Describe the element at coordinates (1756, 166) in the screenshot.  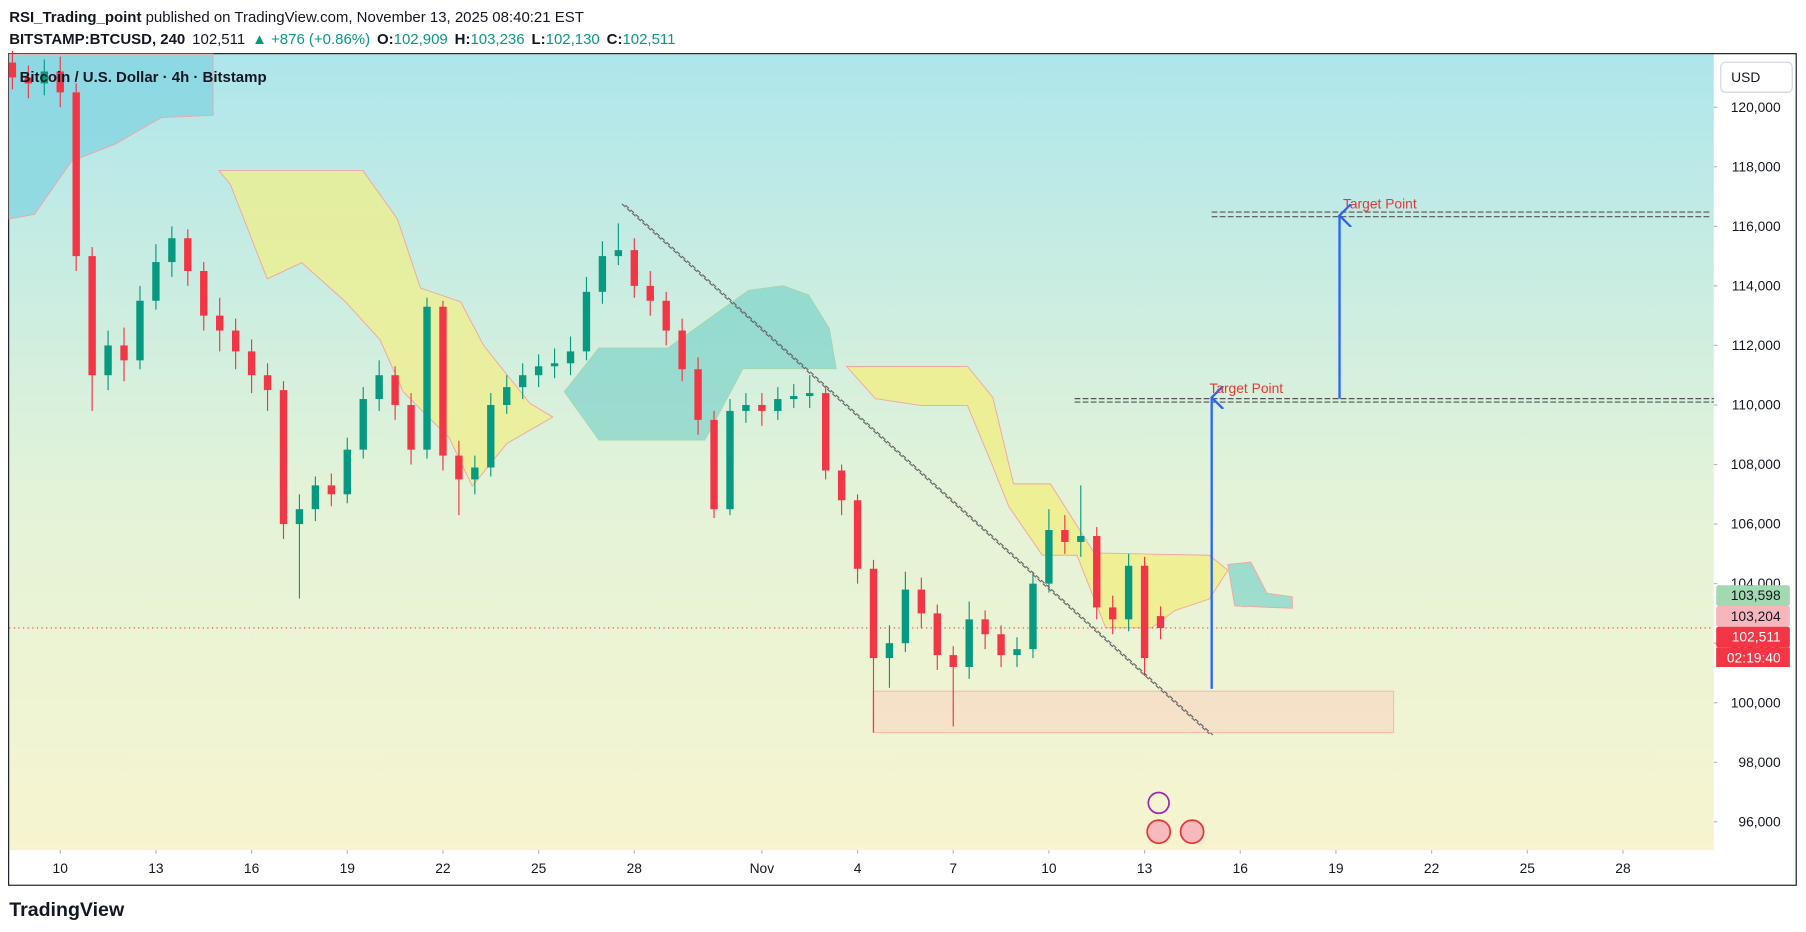
I see `y-tick-label: 118,000` at that location.